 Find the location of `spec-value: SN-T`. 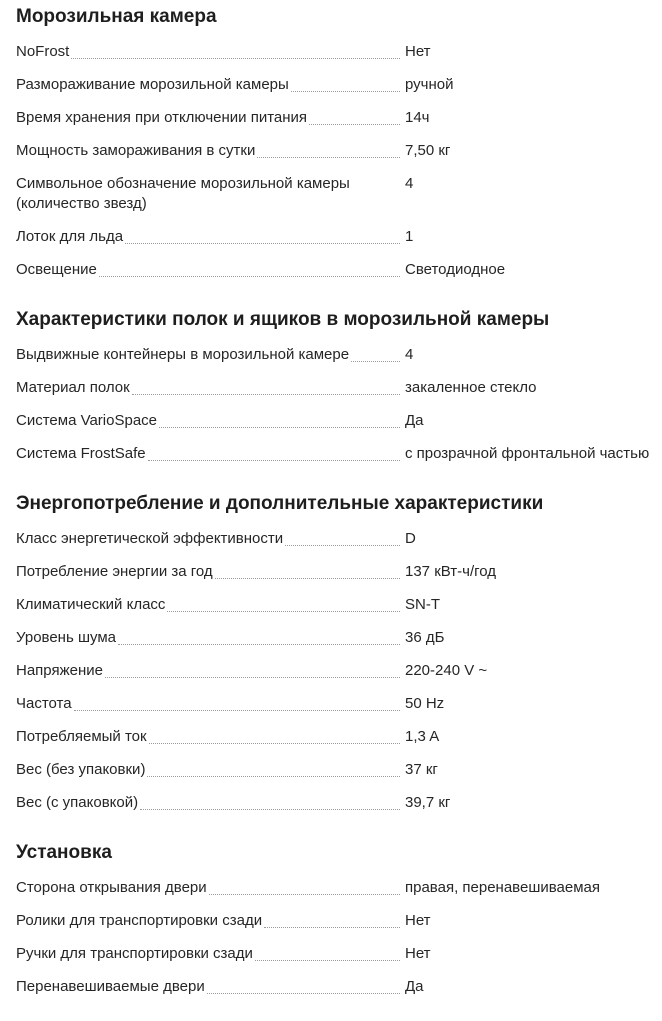

spec-value: SN-T is located at coordinates (422, 604).